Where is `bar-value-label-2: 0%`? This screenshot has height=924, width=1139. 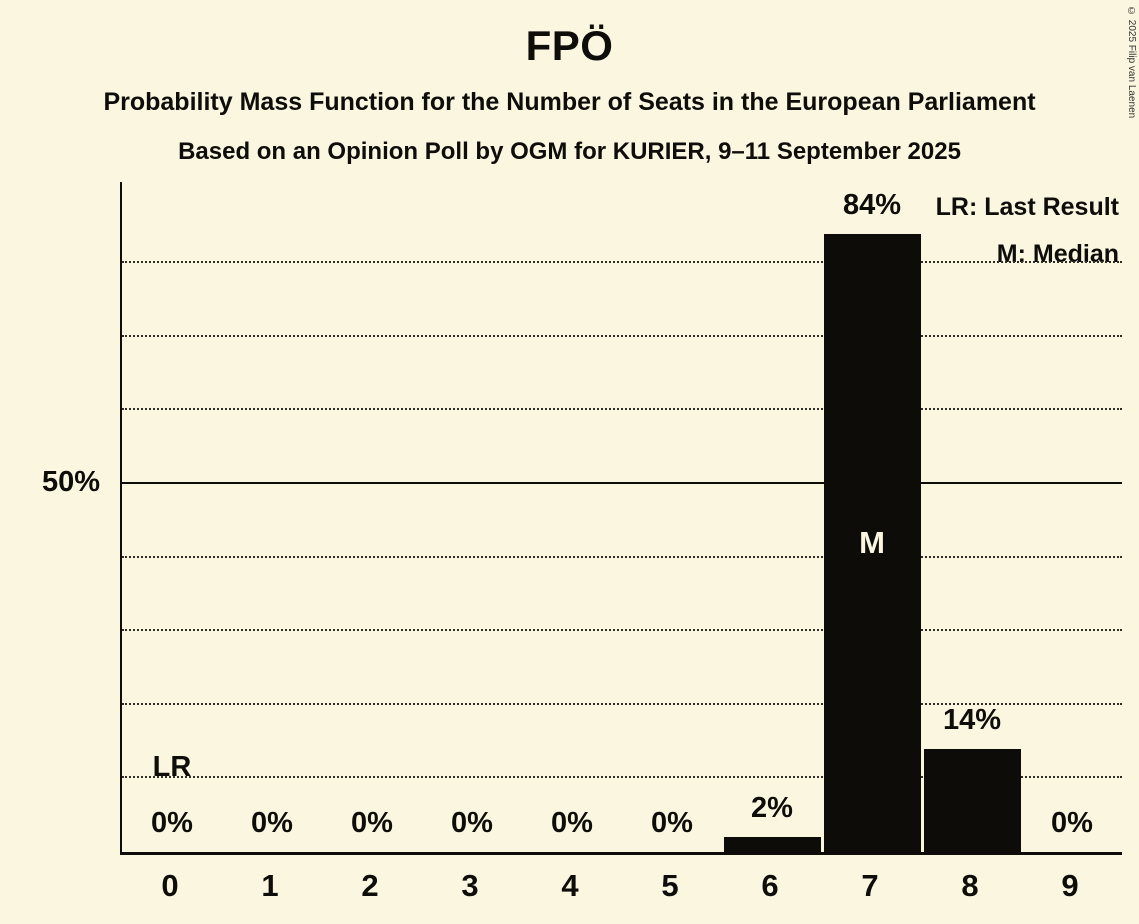 bar-value-label-2: 0% is located at coordinates (372, 823).